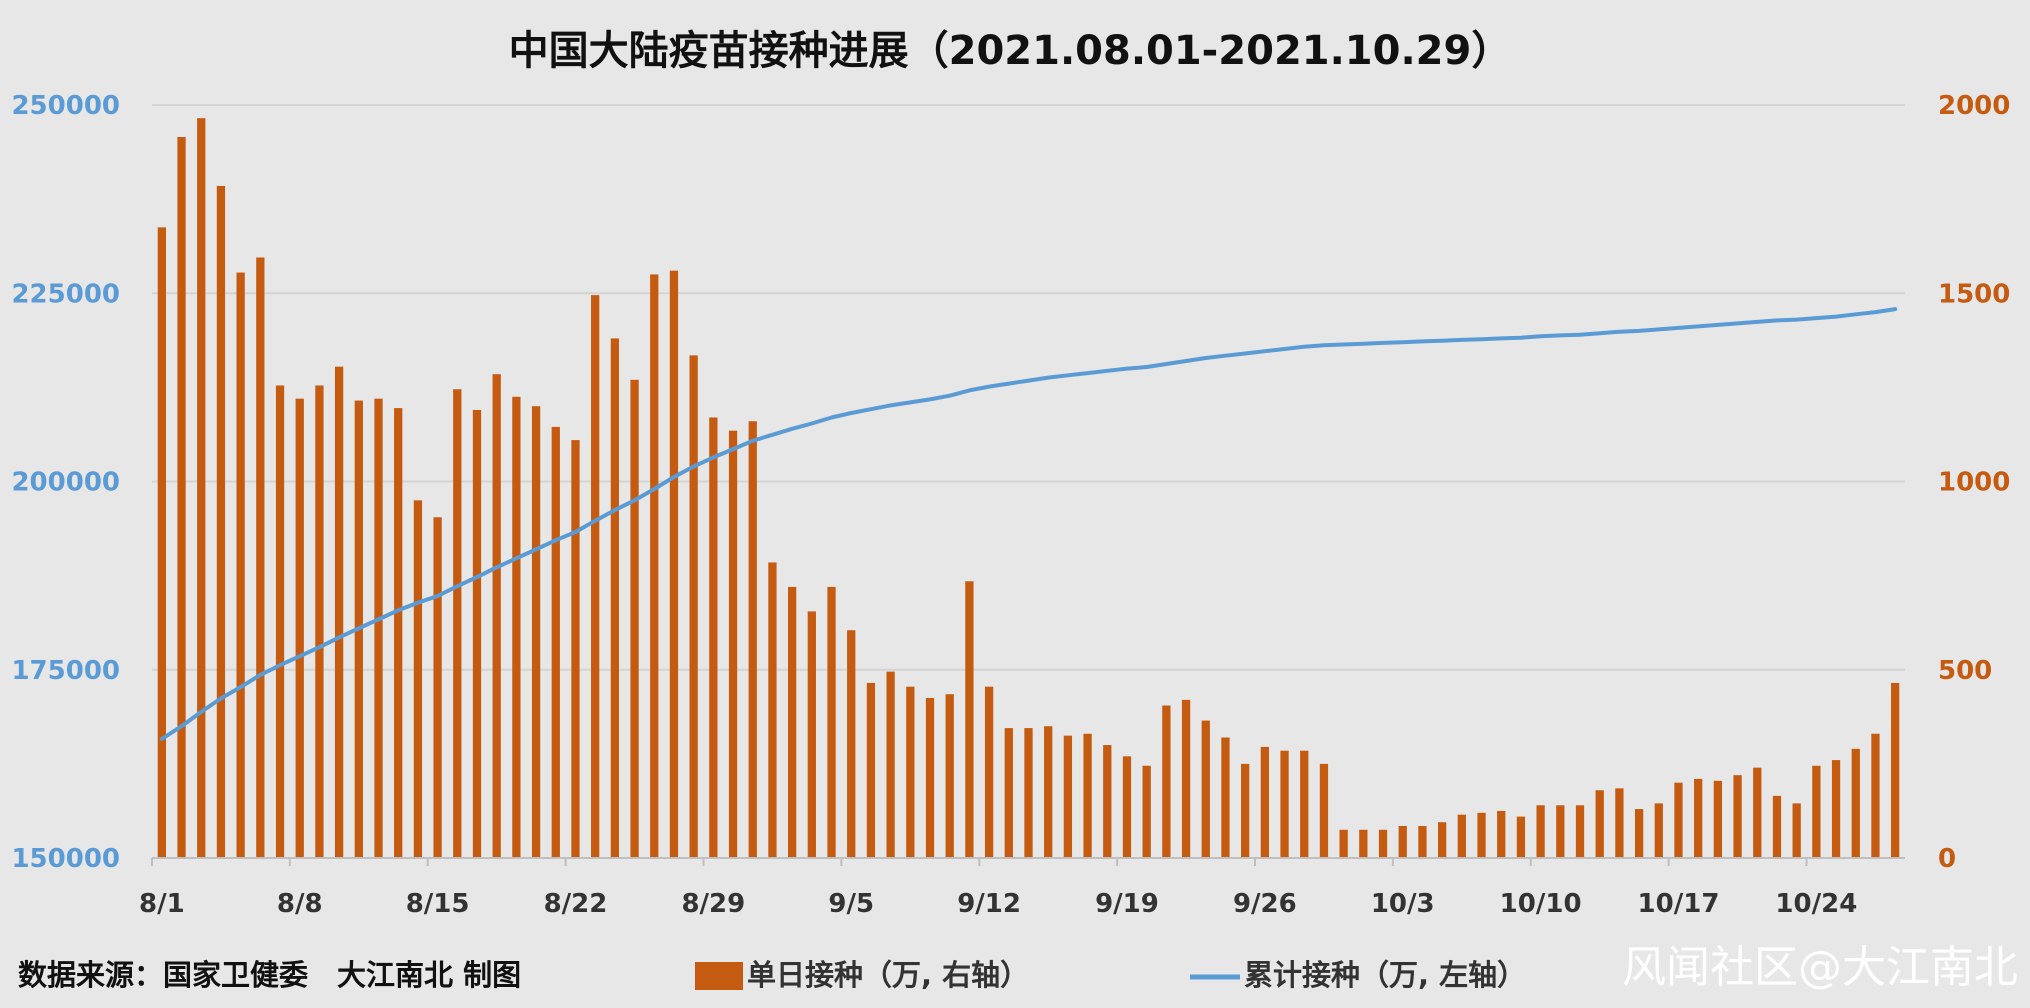  Describe the element at coordinates (438, 904) in the screenshot. I see `x-axis-tick-label: 8/15` at that location.